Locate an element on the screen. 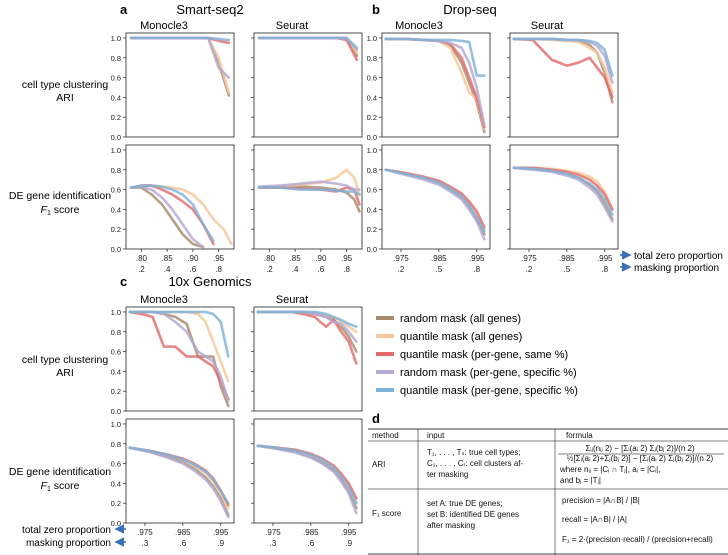 Image resolution: width=728 pixels, height=555 pixels. plot-a-monocle3-ari: 0.0 0.2 0.4 0.6 0.8 1.0 is located at coordinates (173, 87).